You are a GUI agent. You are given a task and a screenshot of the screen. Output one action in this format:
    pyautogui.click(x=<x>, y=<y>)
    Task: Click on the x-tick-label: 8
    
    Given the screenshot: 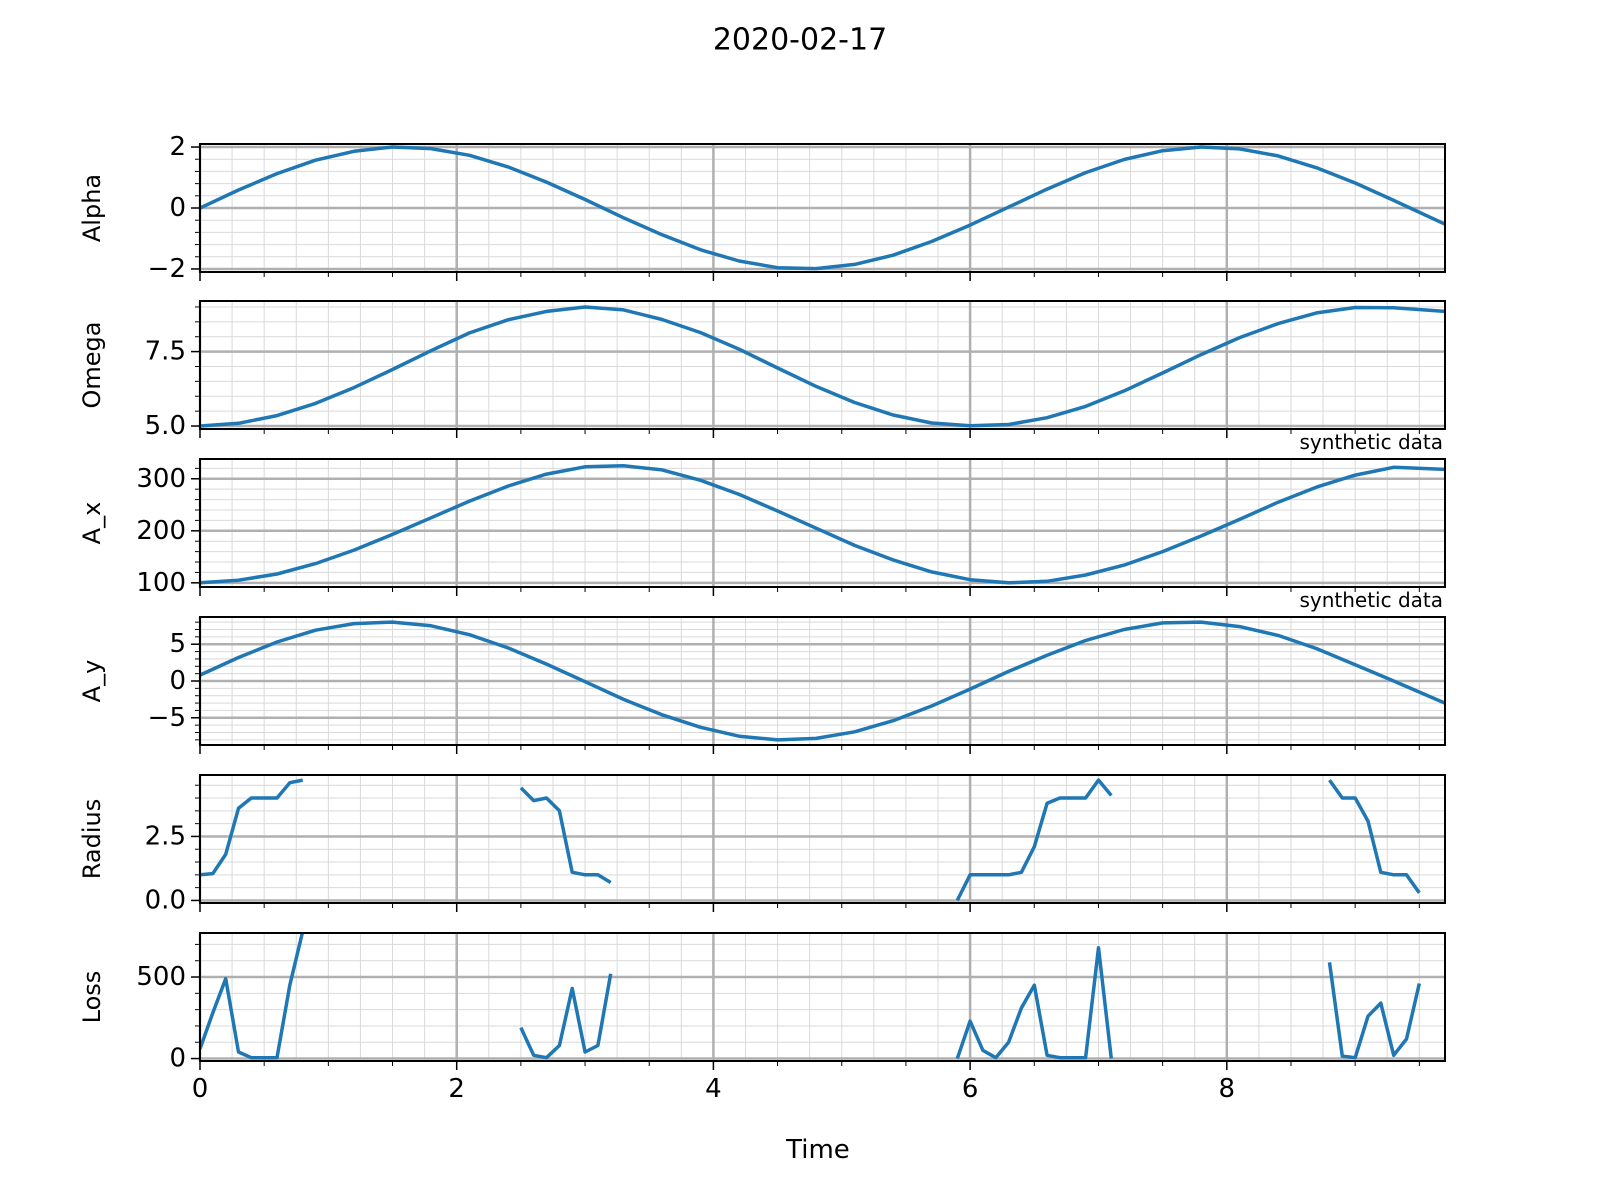 What is the action you would take?
    pyautogui.click(x=1227, y=1089)
    